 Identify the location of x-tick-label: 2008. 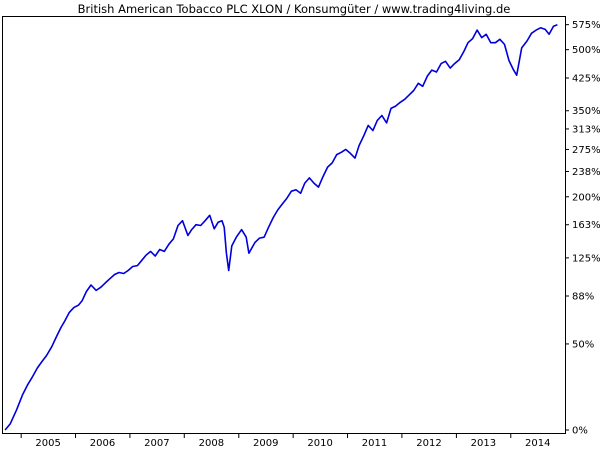
(211, 443).